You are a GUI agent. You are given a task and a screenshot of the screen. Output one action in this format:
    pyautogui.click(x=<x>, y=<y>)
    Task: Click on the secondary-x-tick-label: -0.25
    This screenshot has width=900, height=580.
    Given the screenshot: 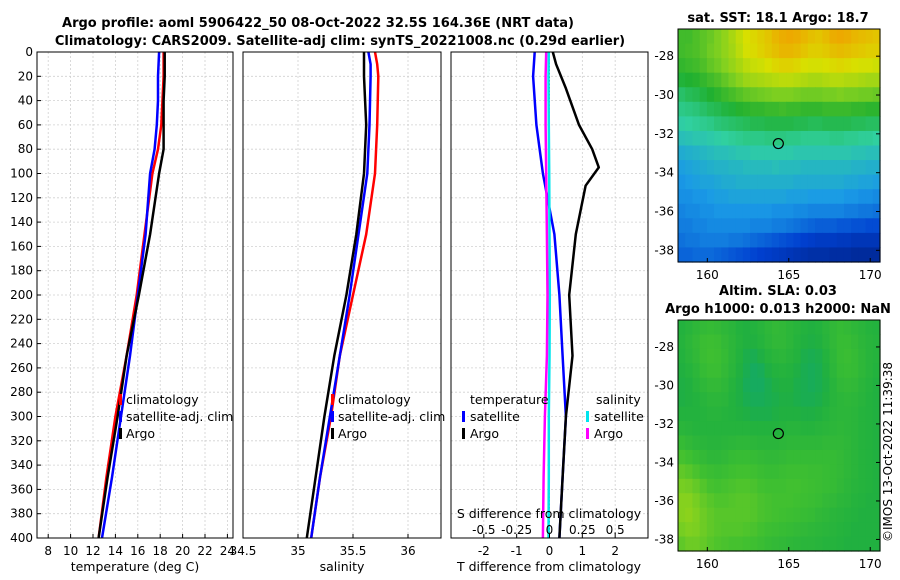 What is the action you would take?
    pyautogui.click(x=516, y=530)
    